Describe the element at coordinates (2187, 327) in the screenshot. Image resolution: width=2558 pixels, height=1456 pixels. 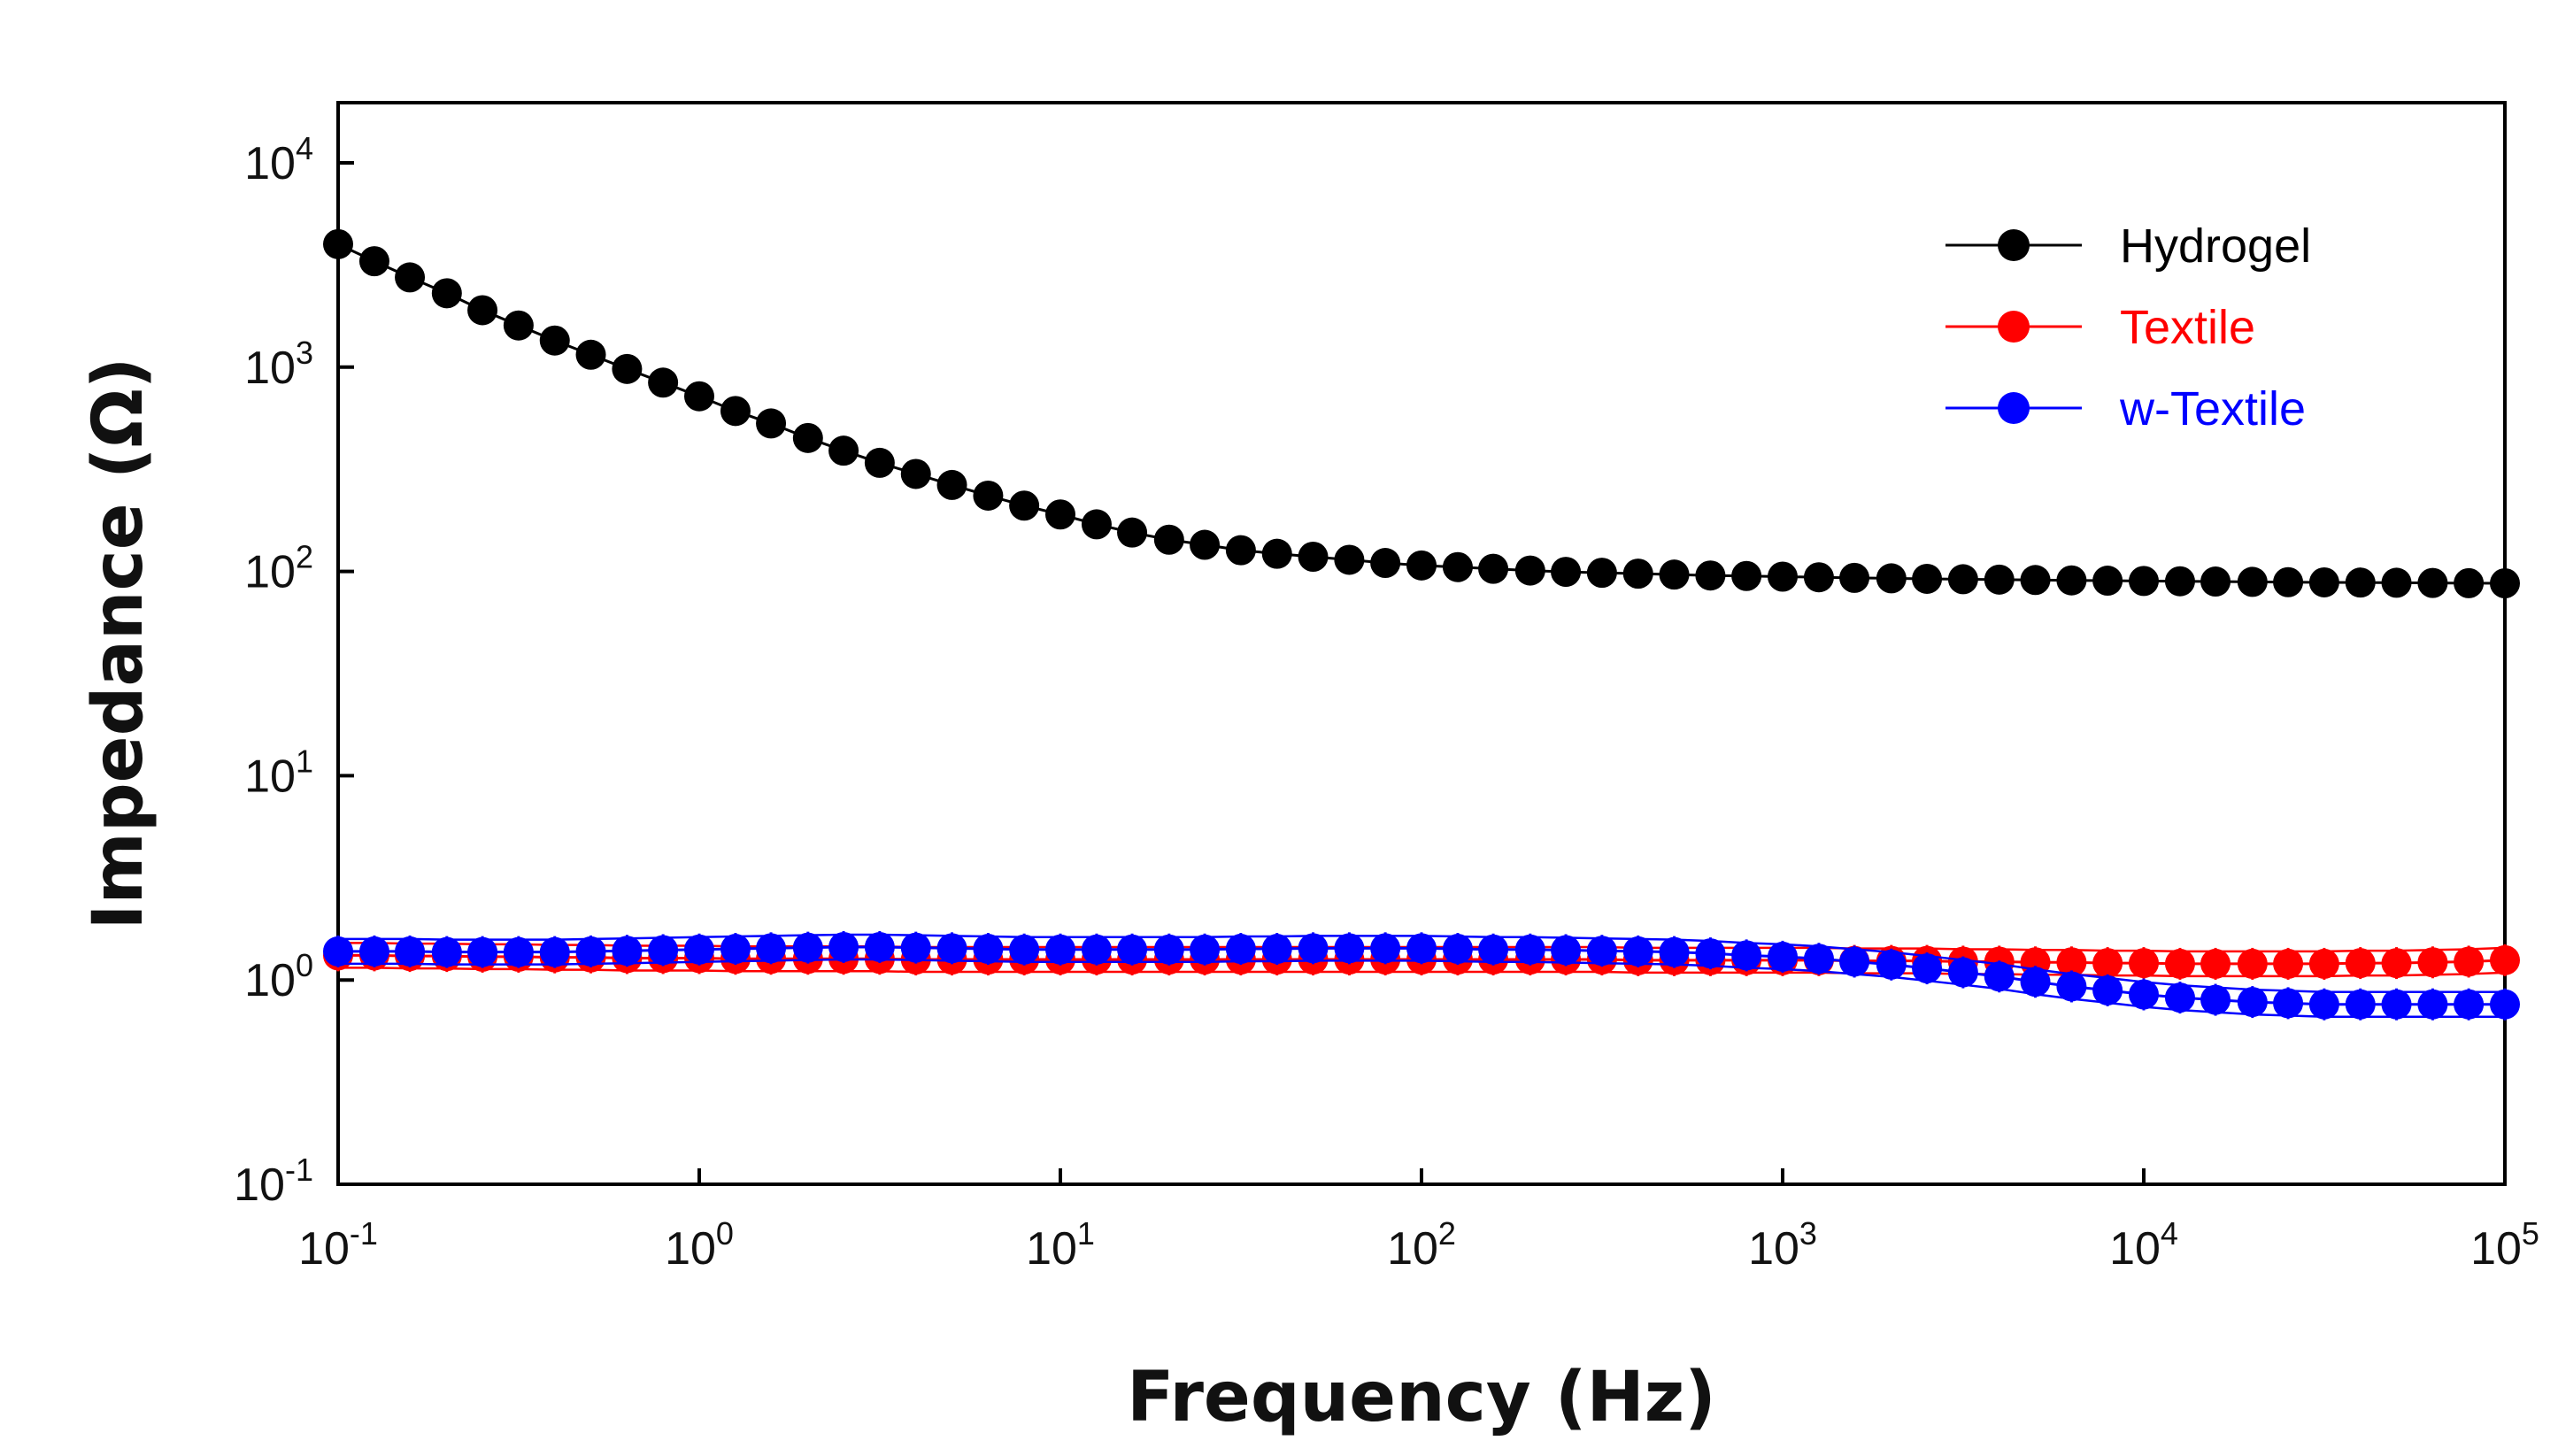
I see `legend-label: Textile` at that location.